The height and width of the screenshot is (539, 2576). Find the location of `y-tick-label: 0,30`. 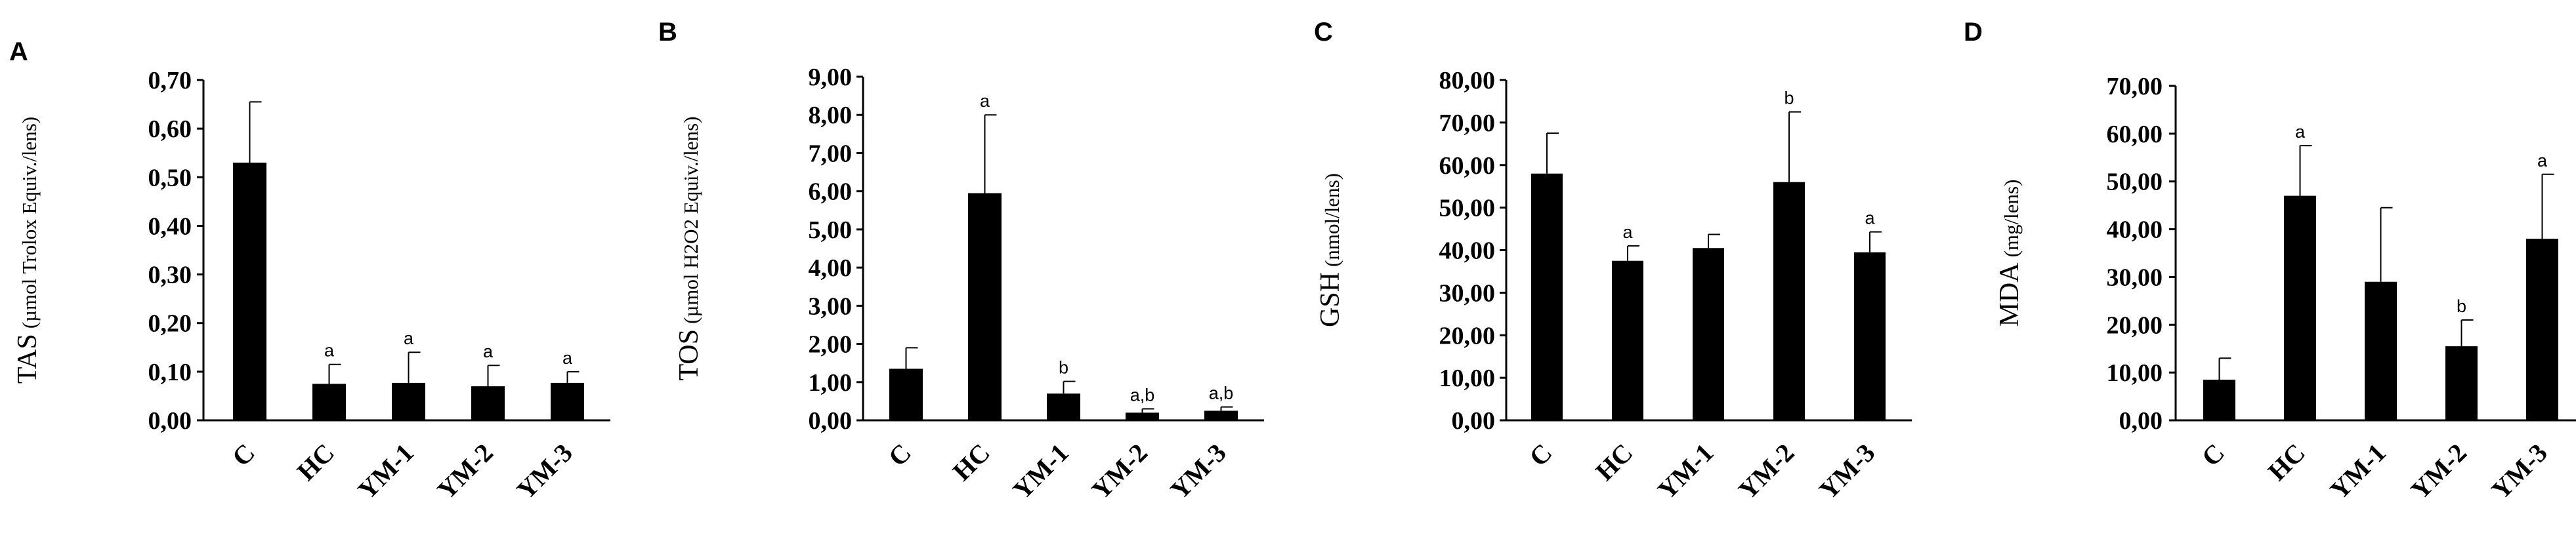

y-tick-label: 0,30 is located at coordinates (170, 275).